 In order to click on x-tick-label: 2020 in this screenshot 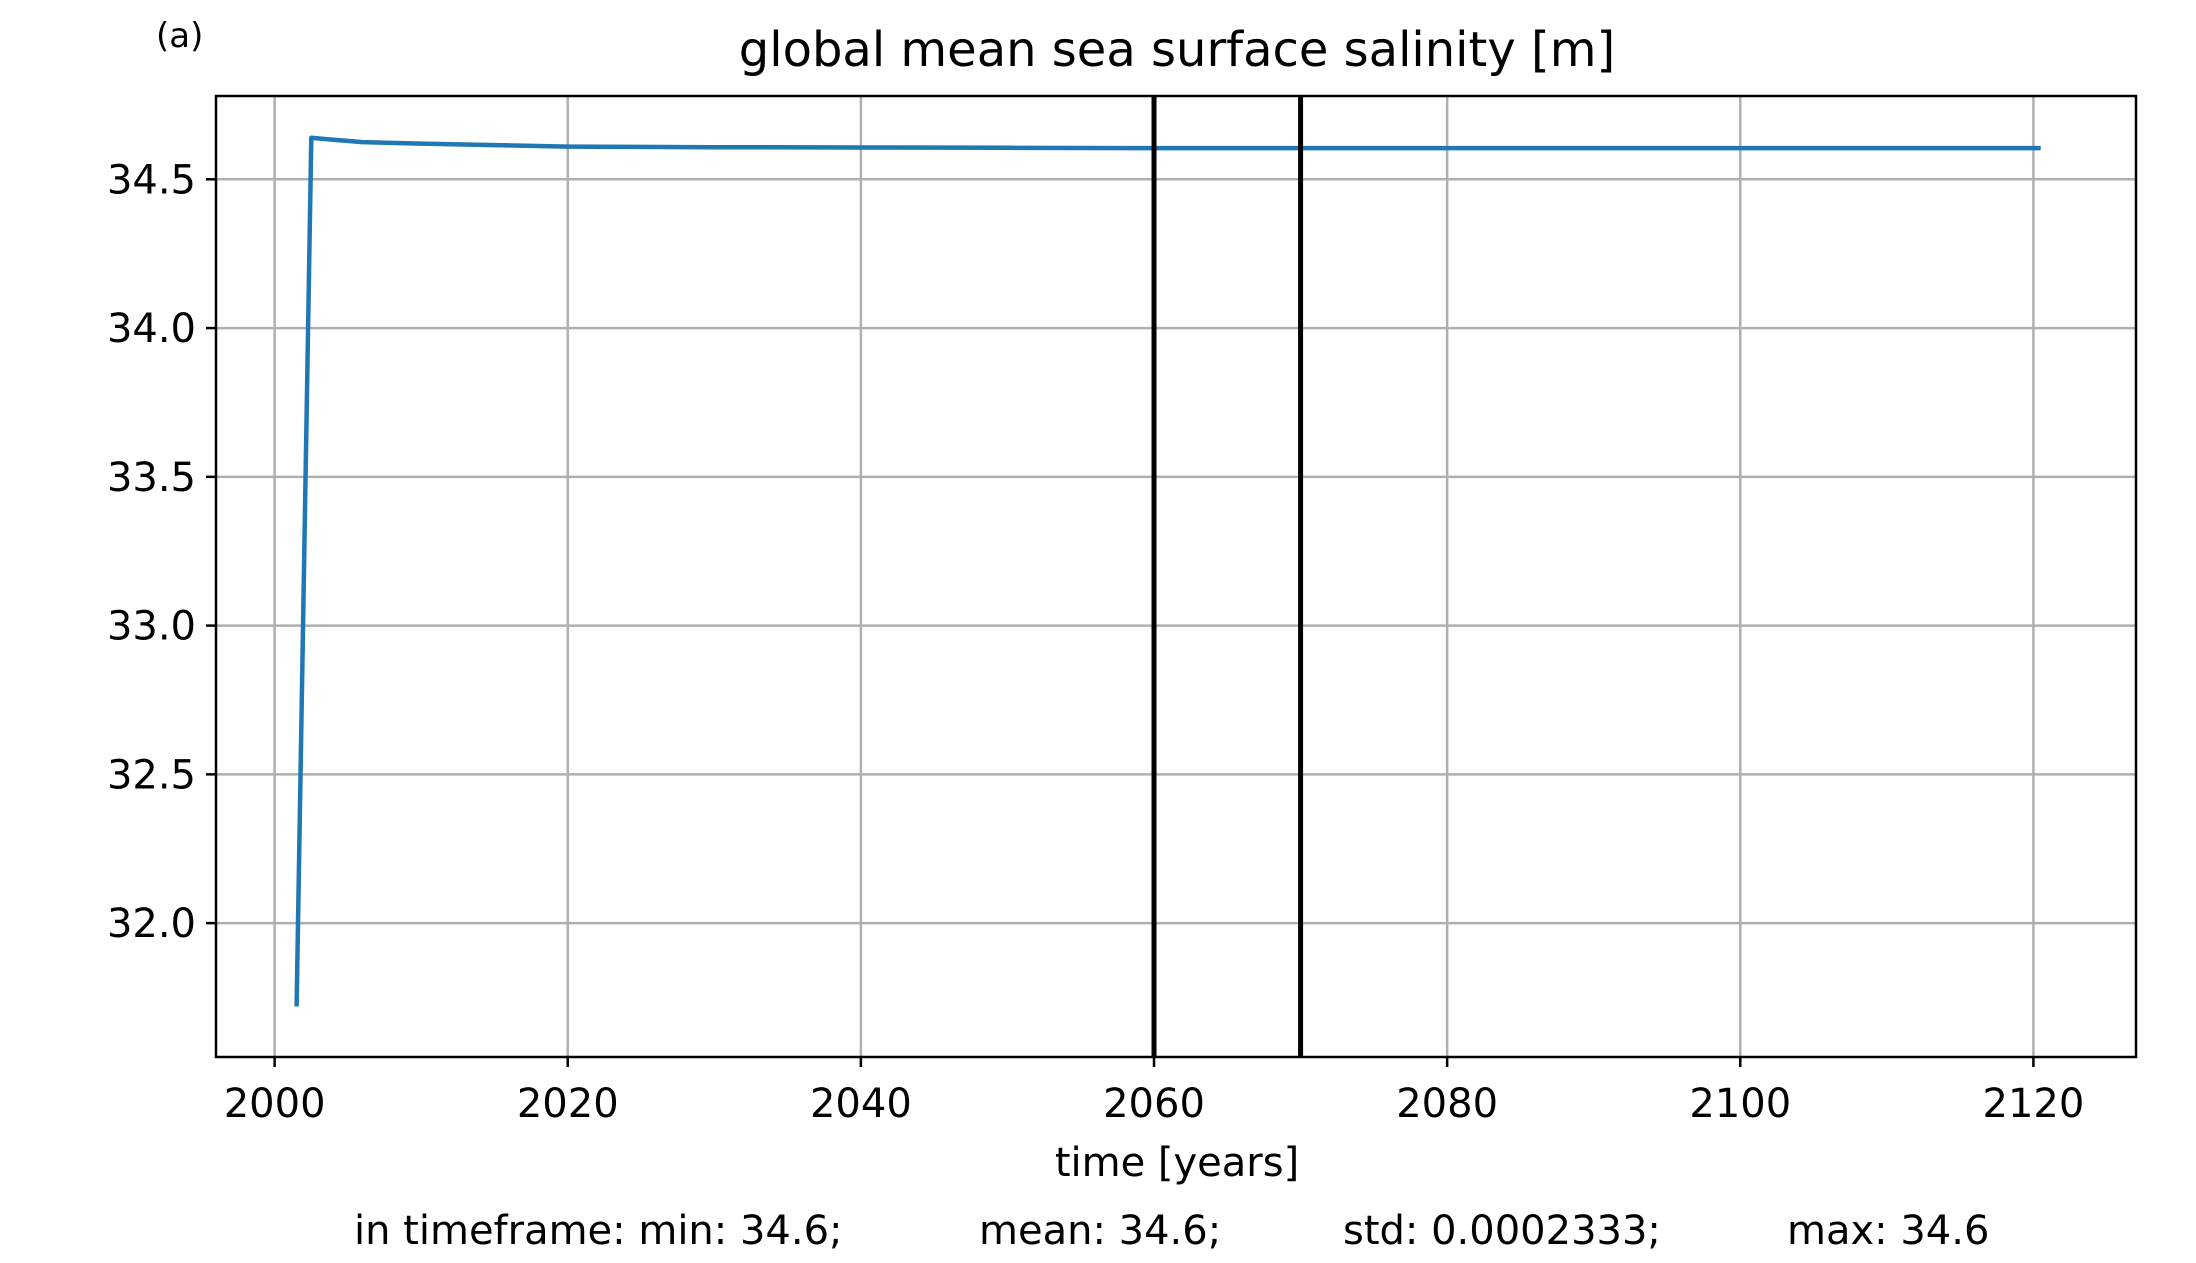, I will do `click(568, 1104)`.